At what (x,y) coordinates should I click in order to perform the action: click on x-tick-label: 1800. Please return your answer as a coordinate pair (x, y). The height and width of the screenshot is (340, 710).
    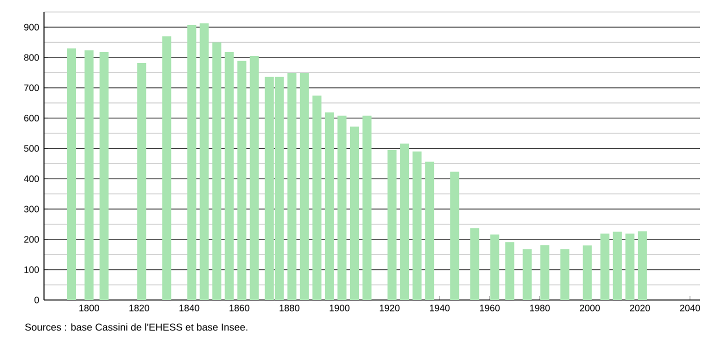
    Looking at the image, I should click on (89, 308).